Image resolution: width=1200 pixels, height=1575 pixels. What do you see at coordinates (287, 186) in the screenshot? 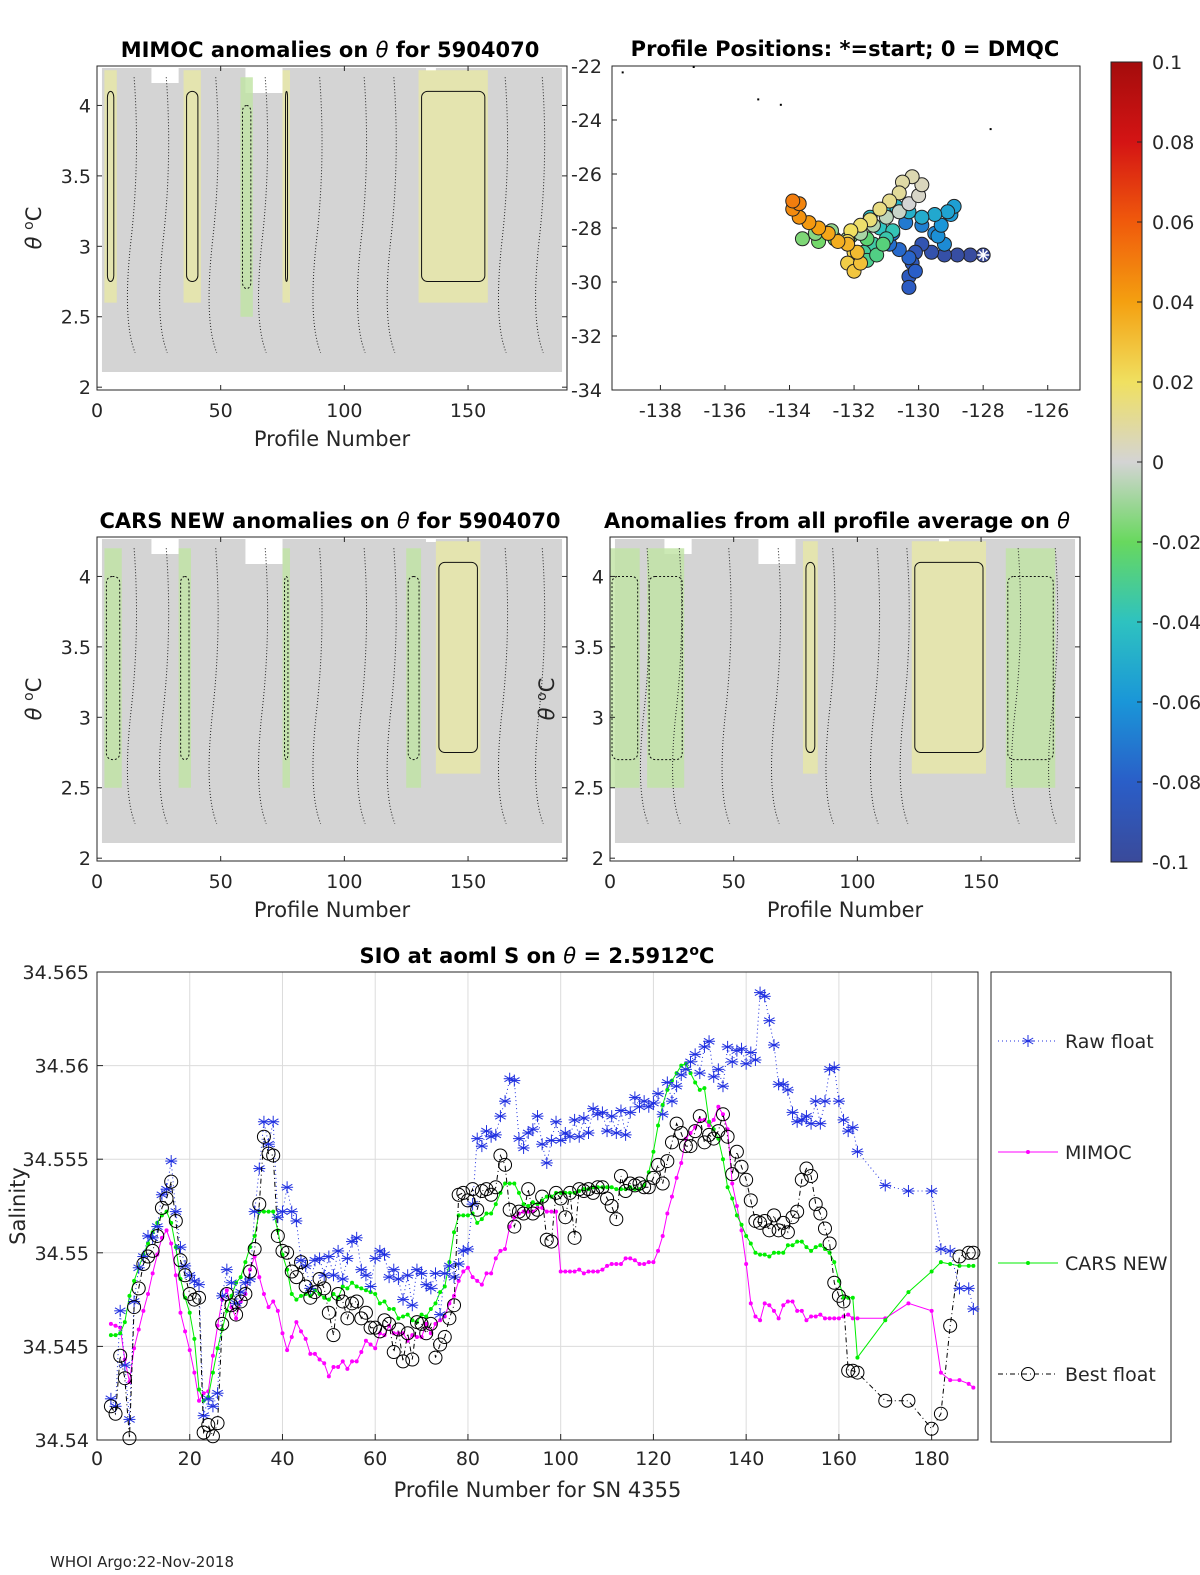
I see `mimoc-contour` at bounding box center [287, 186].